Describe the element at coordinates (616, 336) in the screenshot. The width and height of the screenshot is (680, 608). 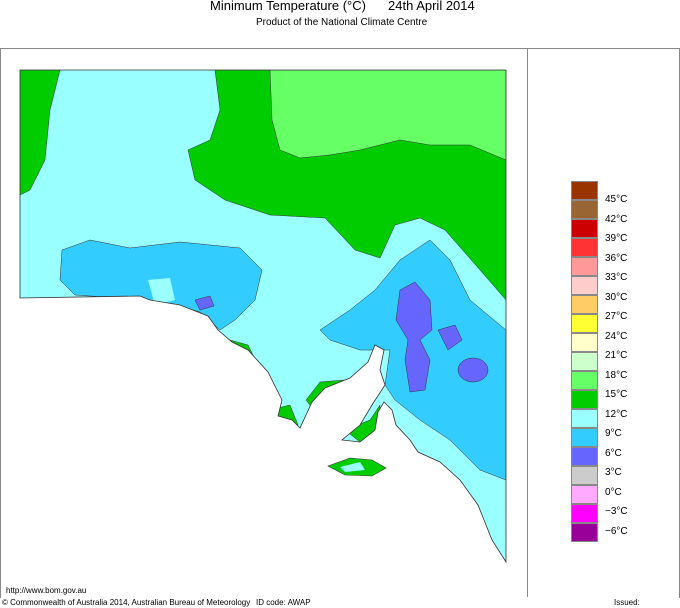
I see `legend-label: 24°C` at that location.